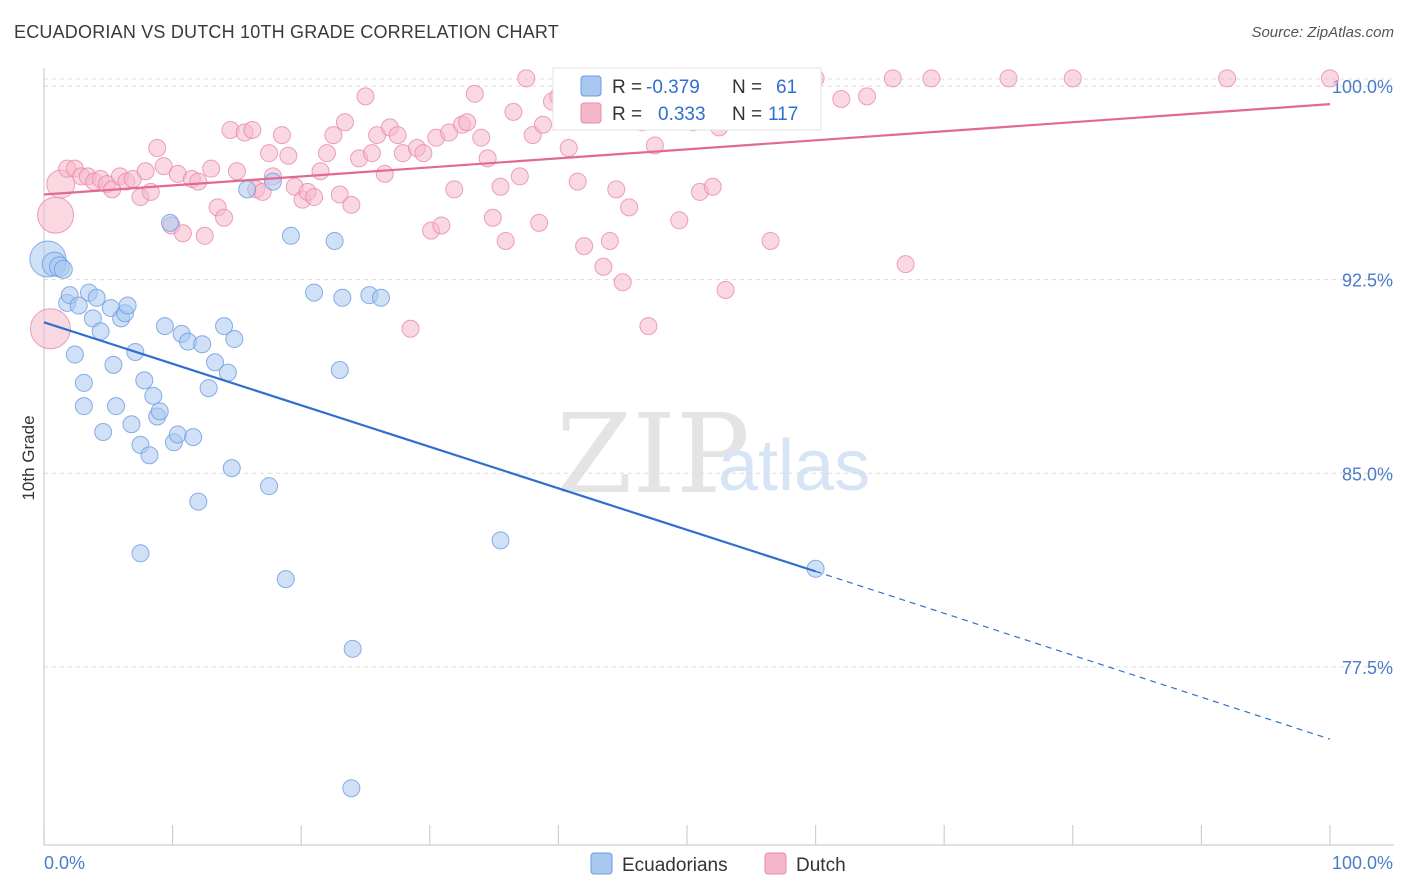 The image size is (1406, 892). I want to click on trend-line-dutch, so click(687, 149).